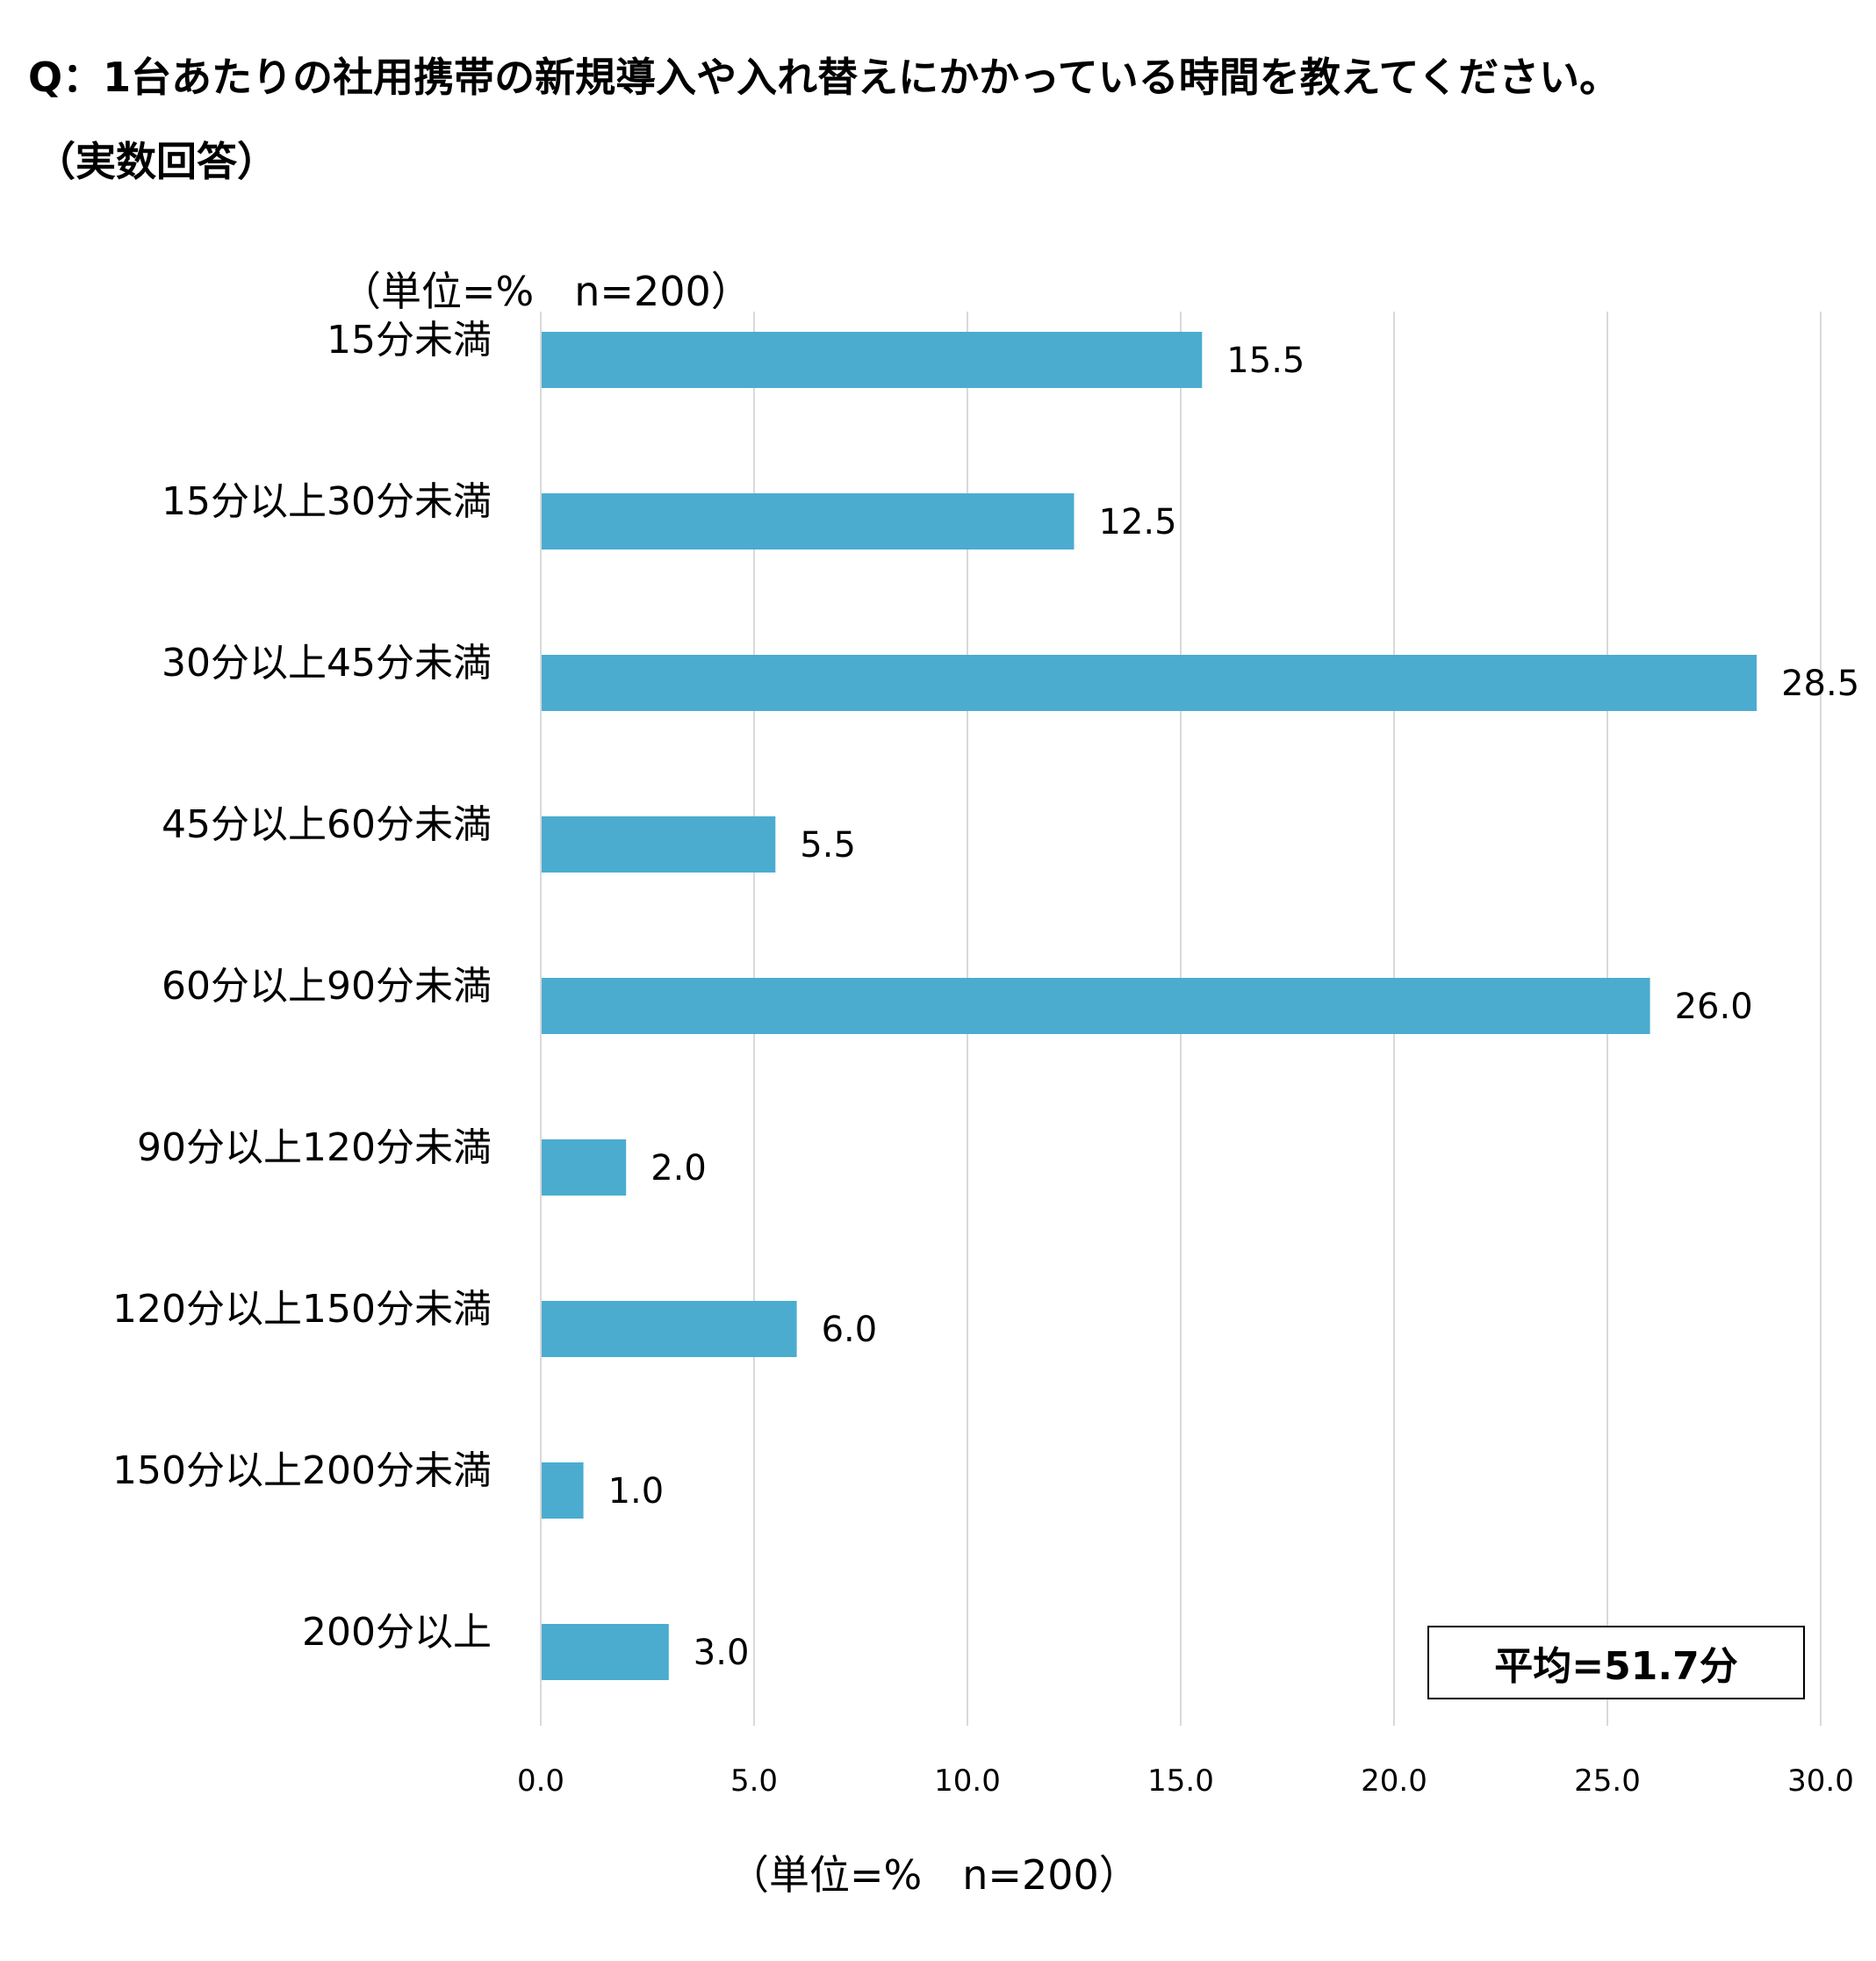  What do you see at coordinates (410, 340) in the screenshot?
I see `category-label: 15分未満` at bounding box center [410, 340].